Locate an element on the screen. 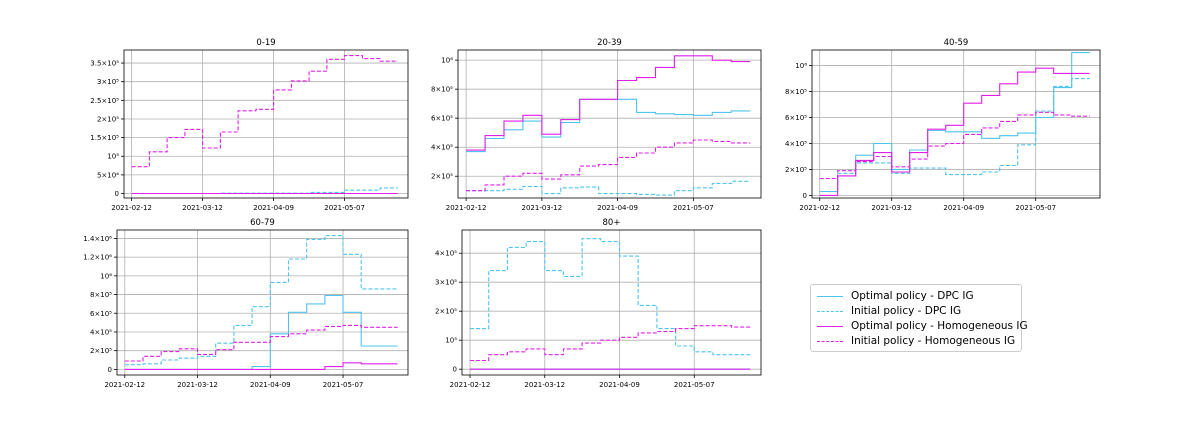 Image resolution: width=1196 pixels, height=423 pixels. legend-swatch-initial-homogeneous is located at coordinates (830, 341).